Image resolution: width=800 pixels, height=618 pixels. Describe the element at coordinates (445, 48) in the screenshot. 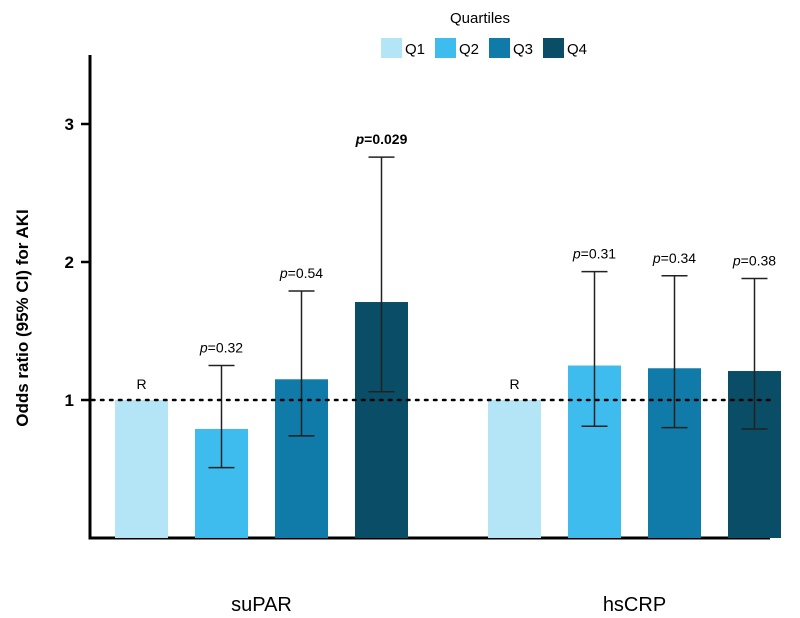

I see `legend-swatch-Q2` at that location.